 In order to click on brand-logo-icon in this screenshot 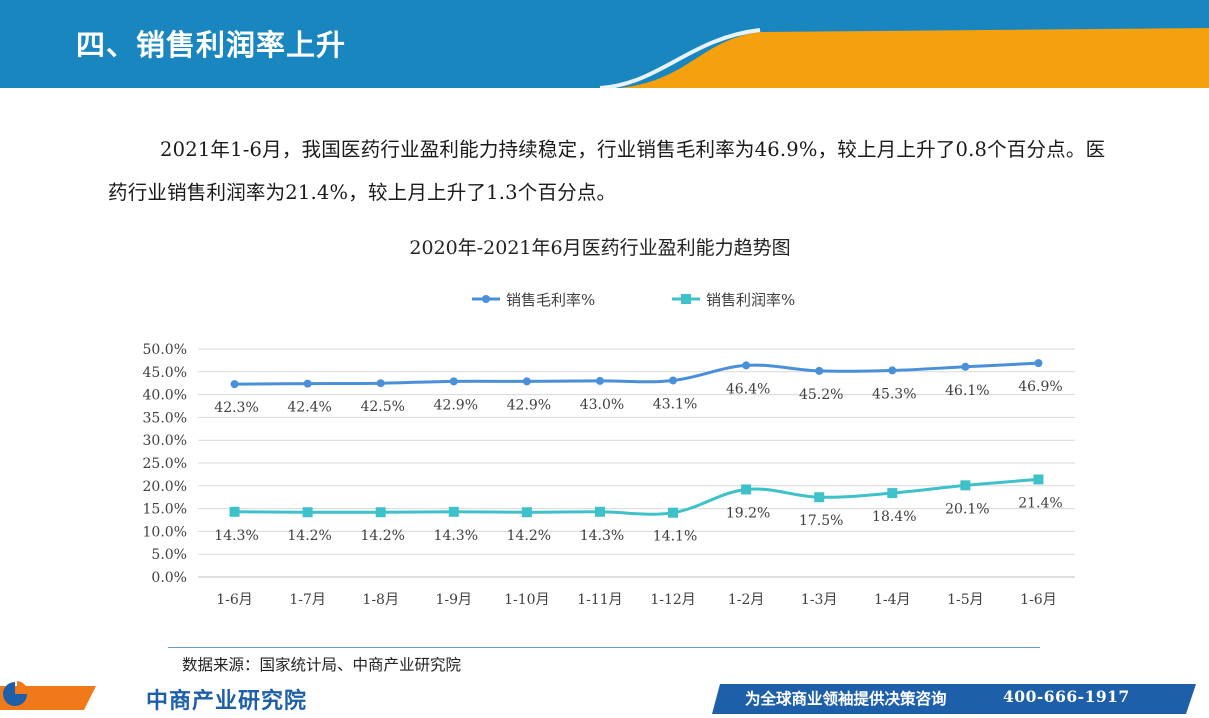, I will do `click(15, 693)`.